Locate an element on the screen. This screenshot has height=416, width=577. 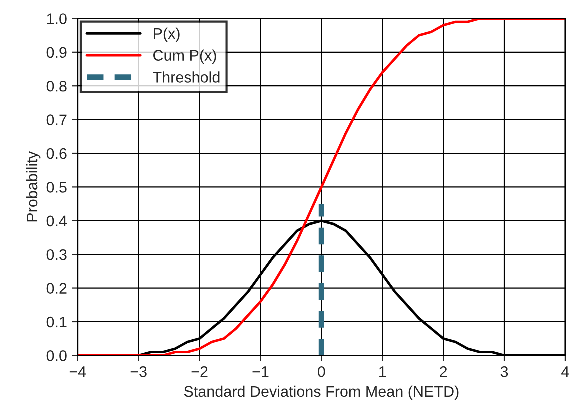
x-tick-label: −2 is located at coordinates (200, 372).